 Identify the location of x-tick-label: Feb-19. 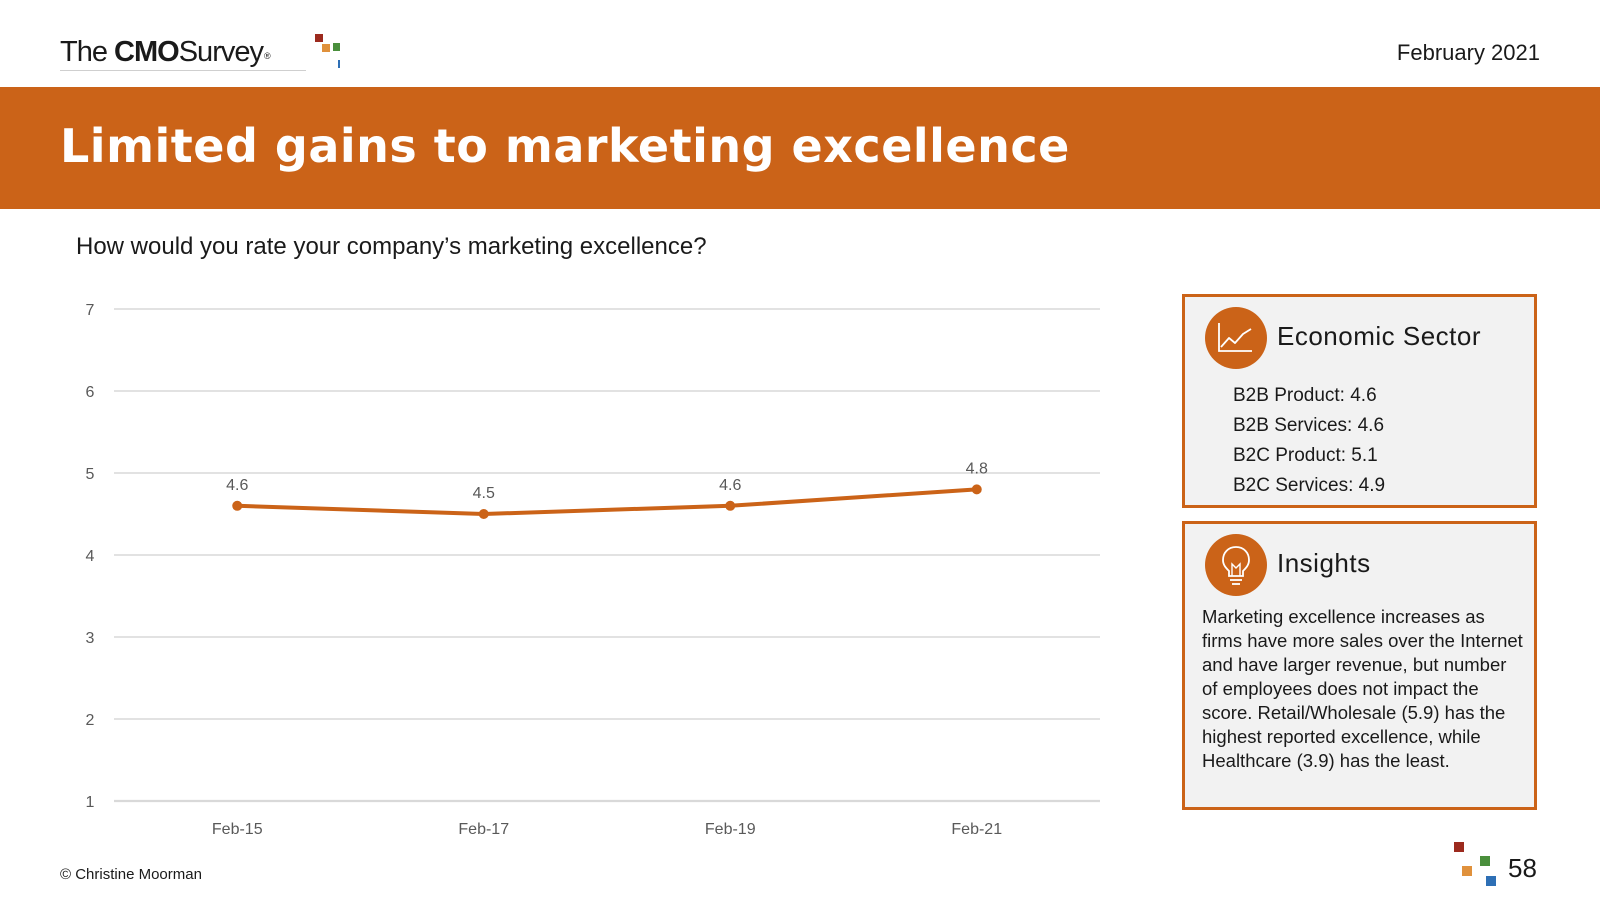
(730, 829).